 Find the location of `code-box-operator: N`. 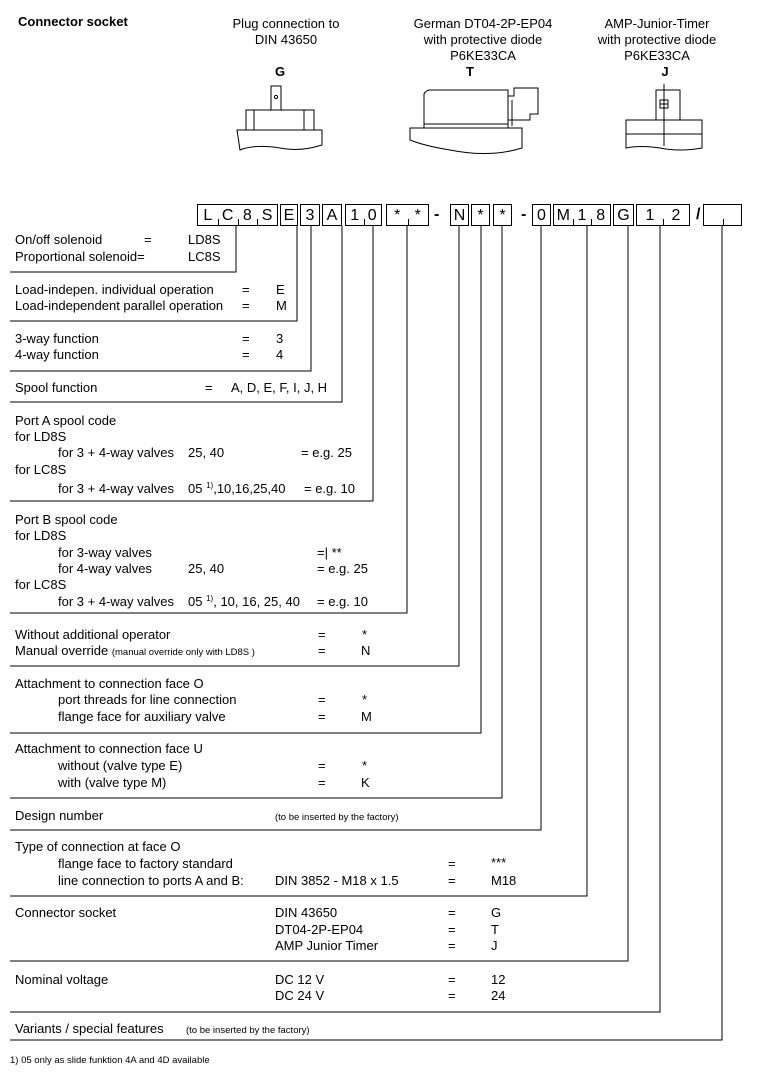

code-box-operator: N is located at coordinates (459, 215).